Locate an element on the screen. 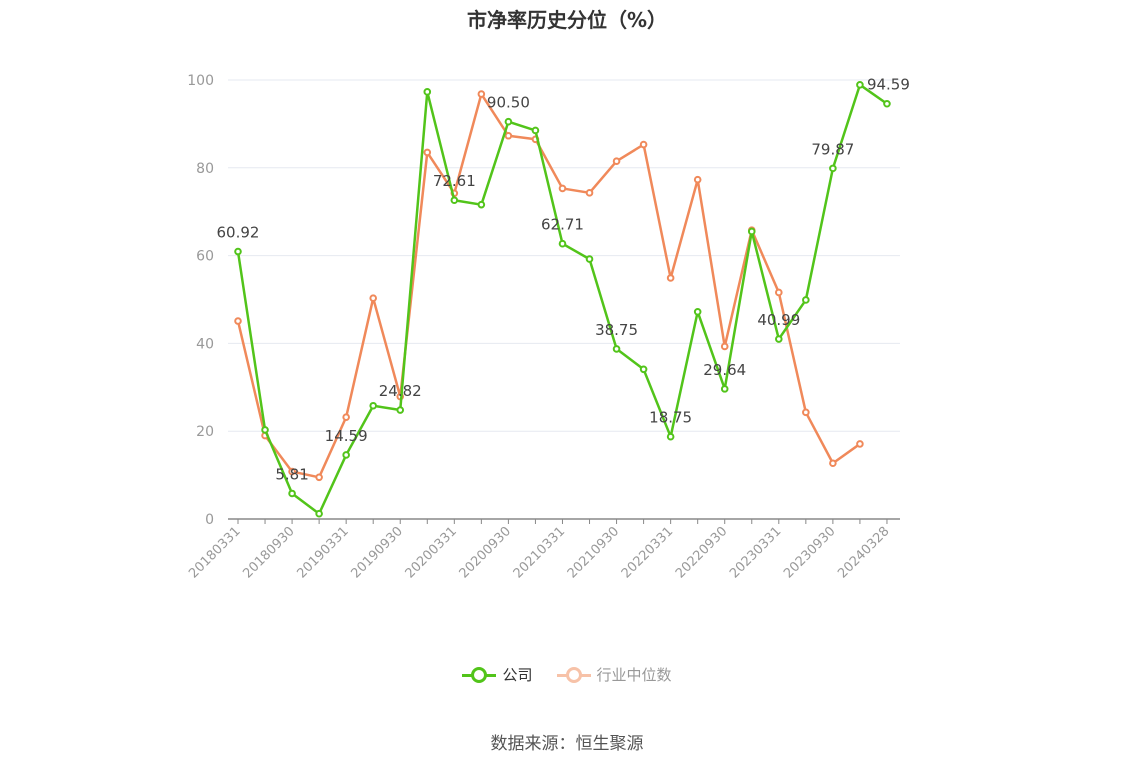  legend-item-industry-median: 行业中位数 is located at coordinates (614, 674).